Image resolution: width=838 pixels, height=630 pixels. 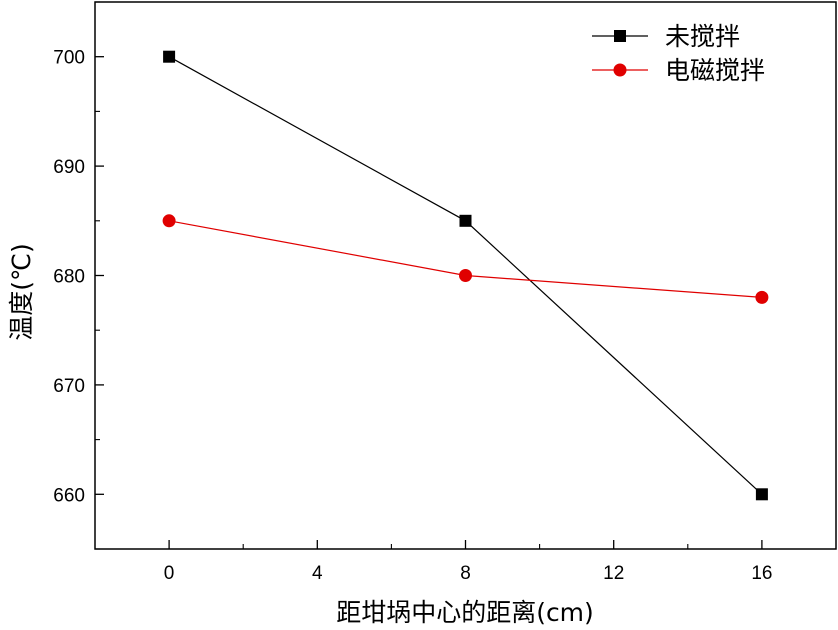 I want to click on x-tick-label: 0, so click(x=169, y=573).